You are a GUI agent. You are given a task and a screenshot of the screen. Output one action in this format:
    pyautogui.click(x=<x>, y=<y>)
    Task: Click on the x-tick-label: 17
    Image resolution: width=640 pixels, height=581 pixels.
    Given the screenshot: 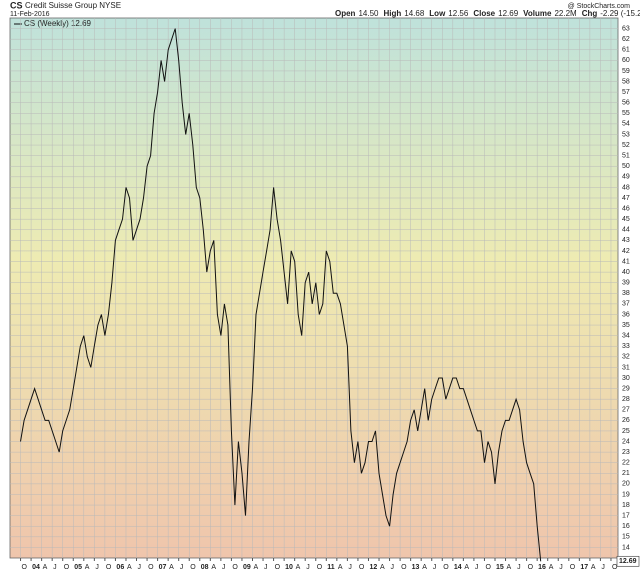 What is the action you would take?
    pyautogui.click(x=584, y=567)
    